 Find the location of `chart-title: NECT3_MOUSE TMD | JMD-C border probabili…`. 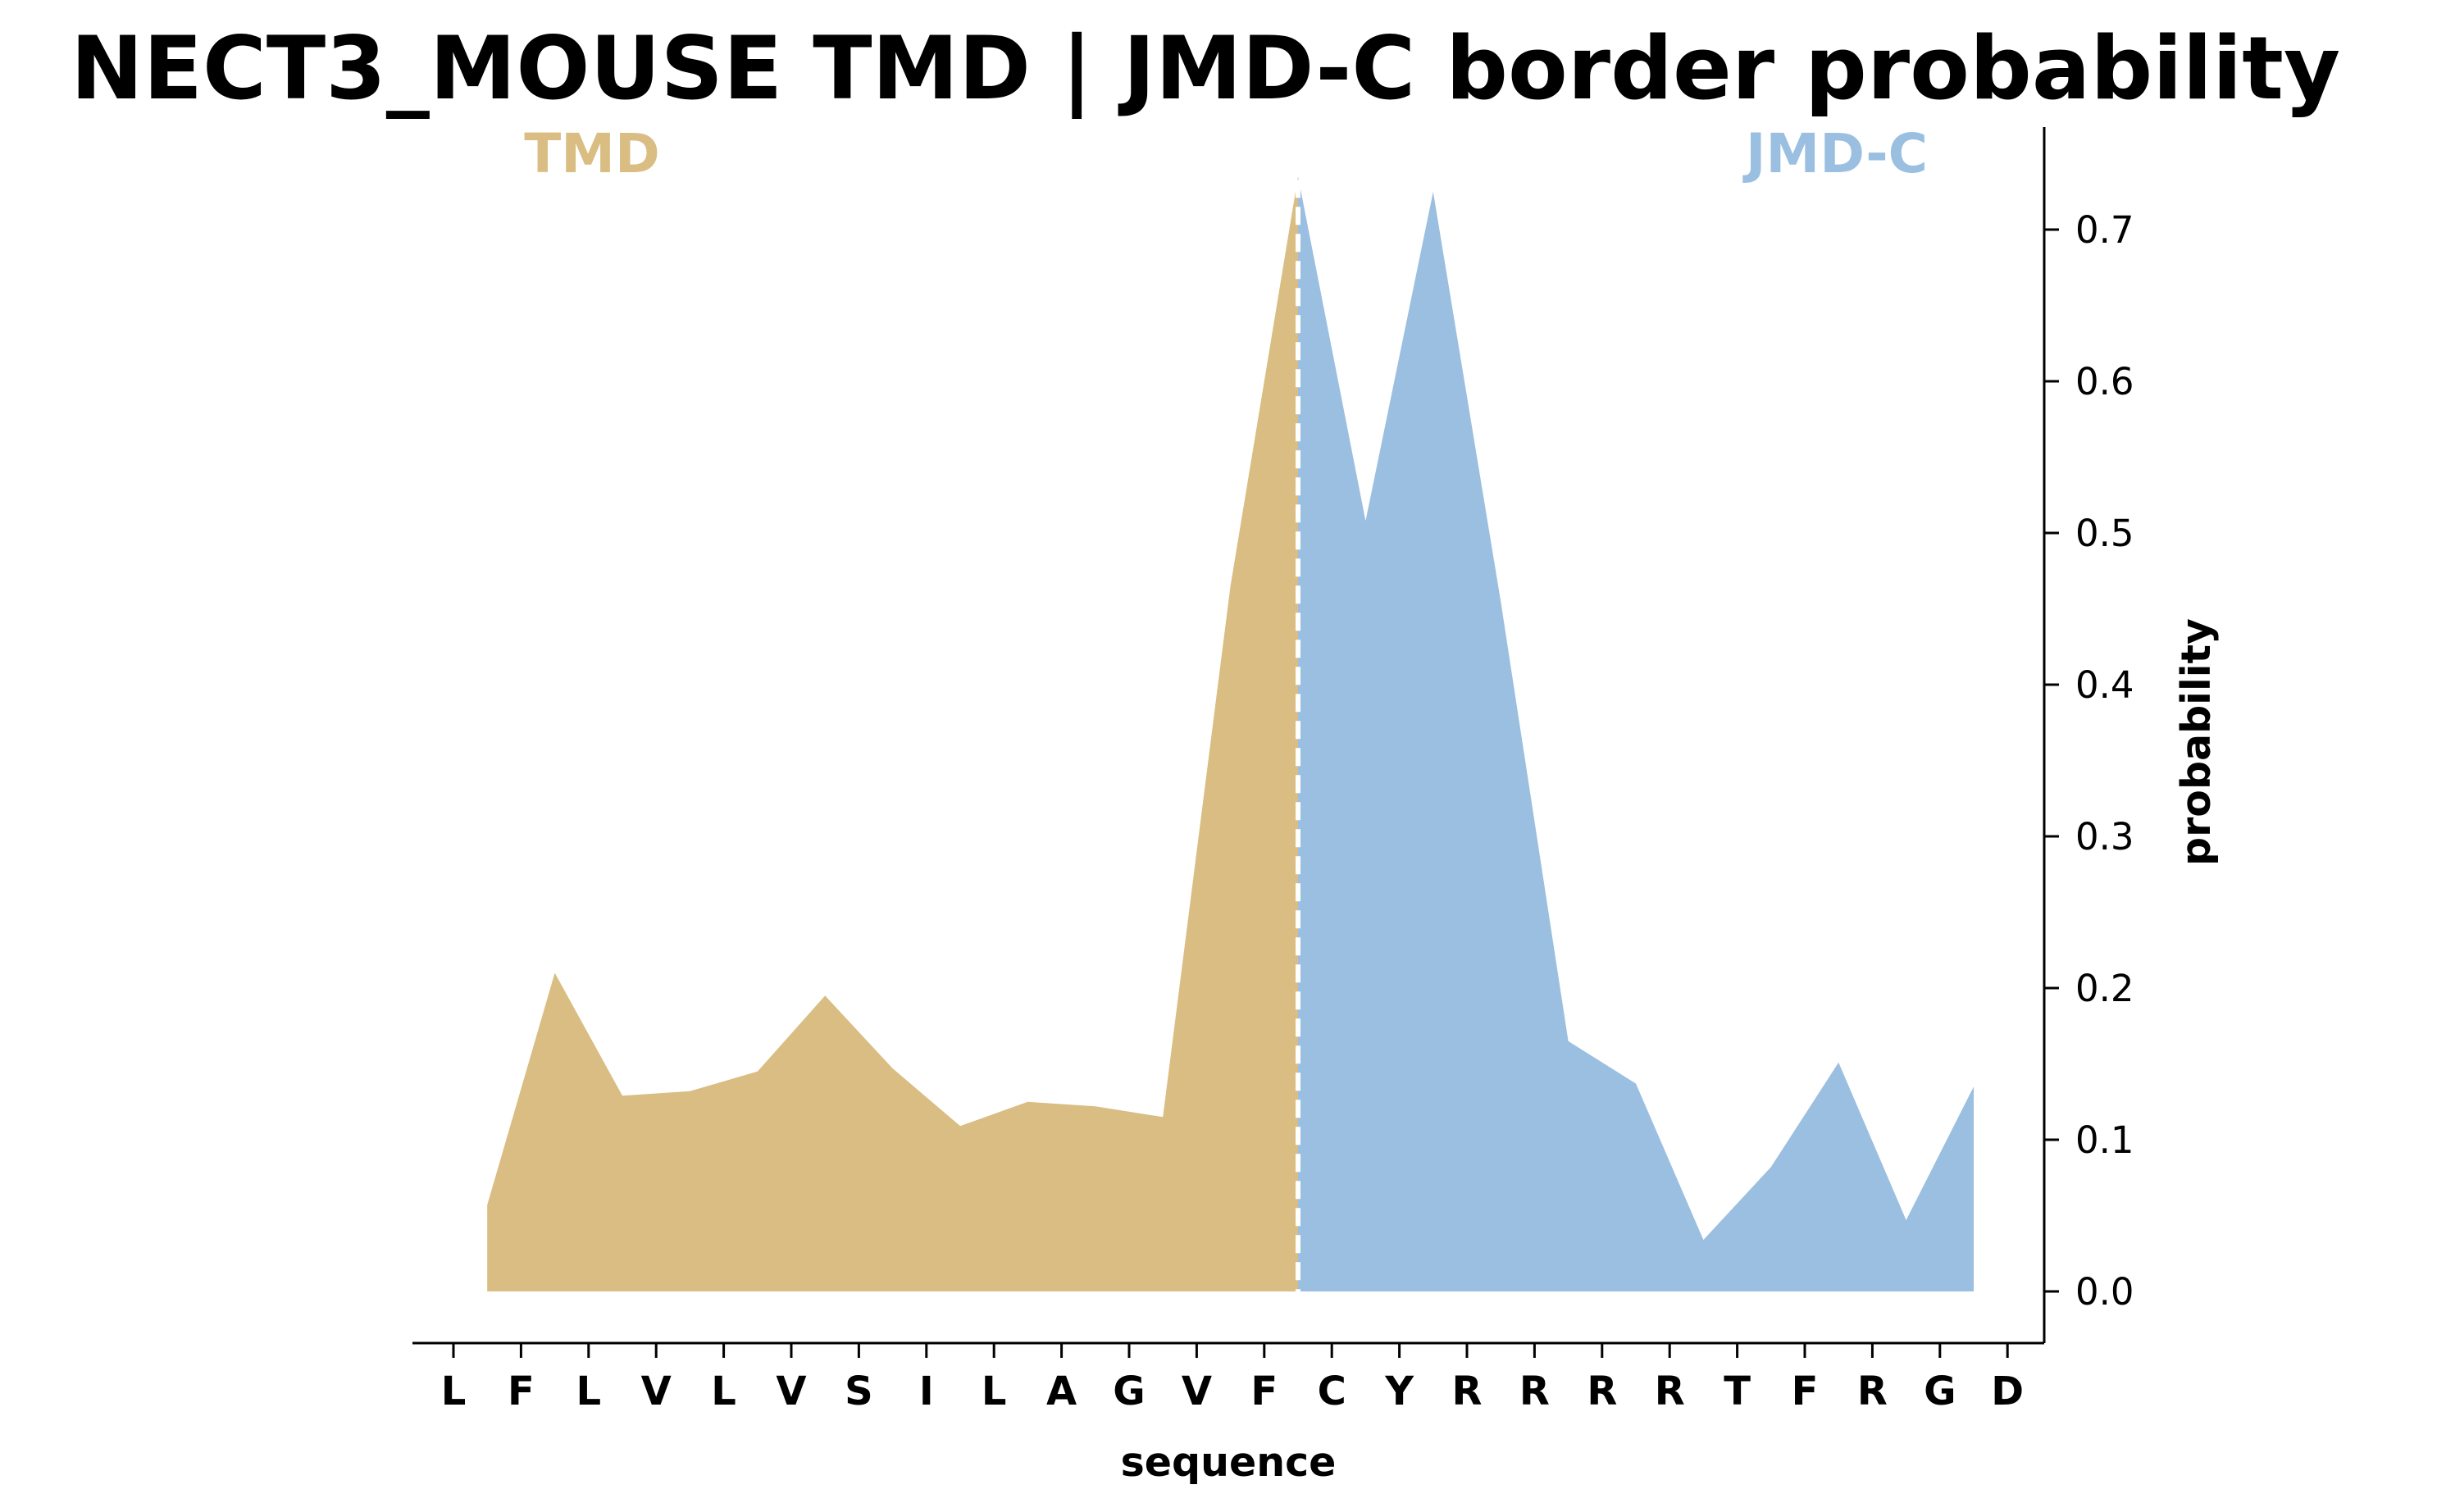

chart-title: NECT3_MOUSE TMD | JMD-C border probabili… is located at coordinates (1205, 69).